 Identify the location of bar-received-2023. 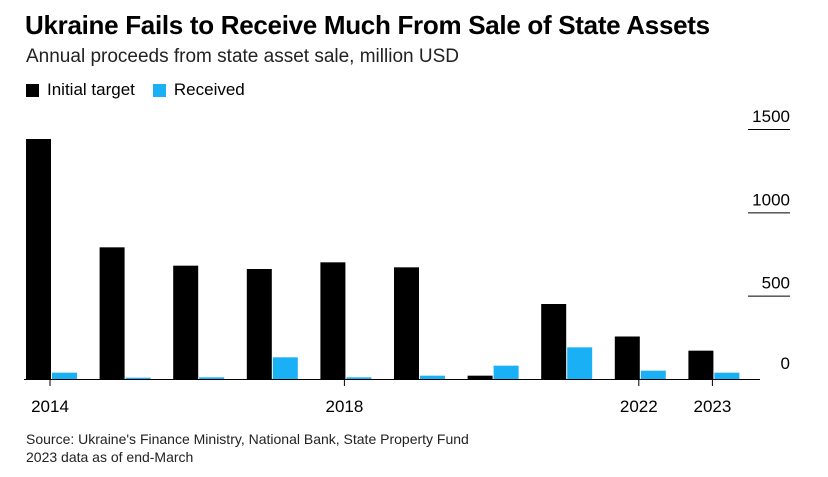
(727, 375).